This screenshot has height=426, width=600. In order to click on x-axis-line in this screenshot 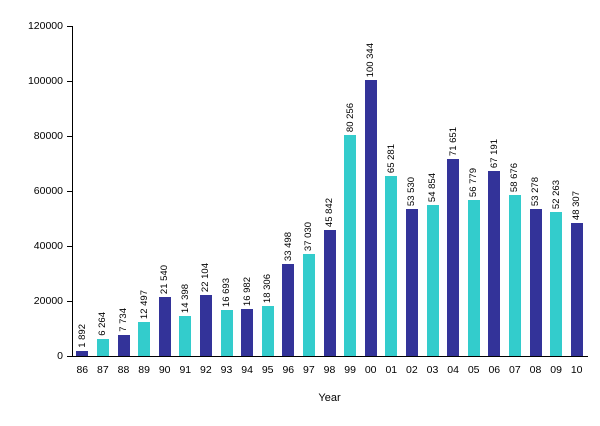, I will do `click(330, 356)`.